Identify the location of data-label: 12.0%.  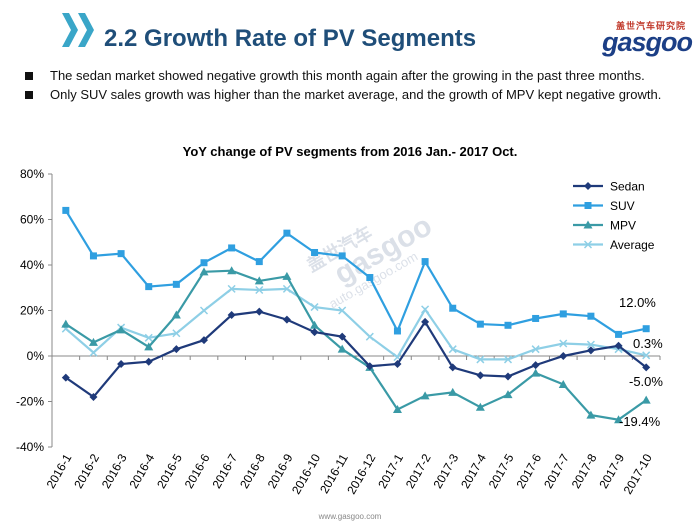
(637, 302).